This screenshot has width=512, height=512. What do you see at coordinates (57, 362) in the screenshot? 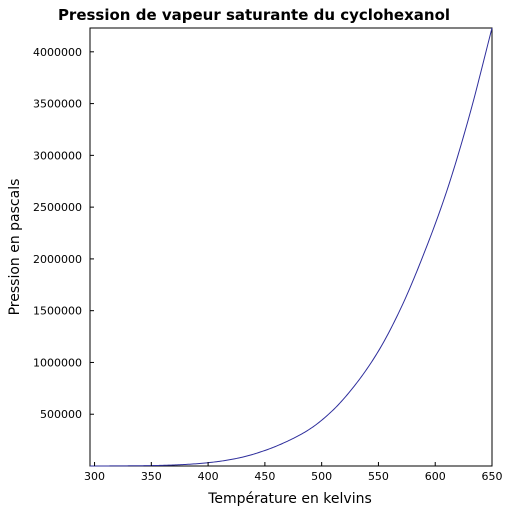
I see `y-tick-label: 1000000` at bounding box center [57, 362].